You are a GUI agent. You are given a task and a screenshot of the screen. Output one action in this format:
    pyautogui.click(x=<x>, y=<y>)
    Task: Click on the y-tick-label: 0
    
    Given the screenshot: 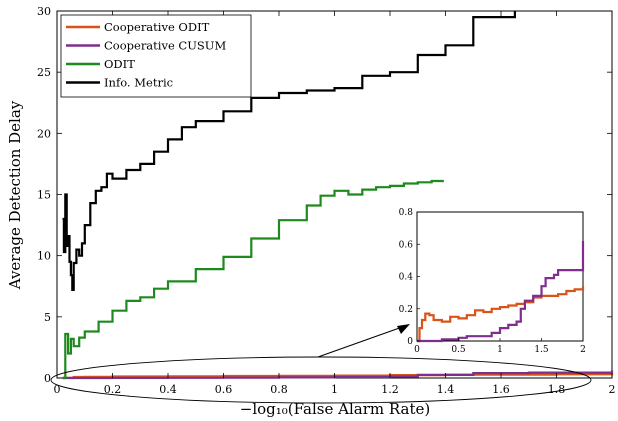 What is the action you would take?
    pyautogui.click(x=47, y=378)
    